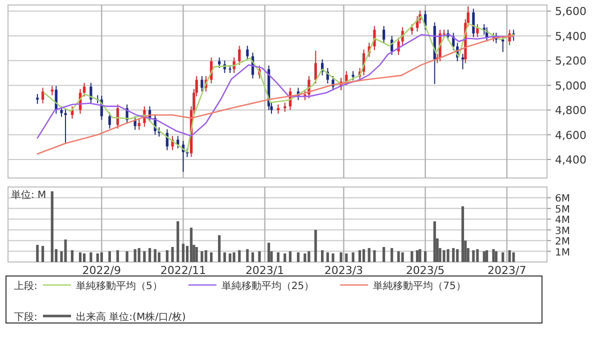  I want to click on x-tick-label: 2022/11, so click(183, 270).